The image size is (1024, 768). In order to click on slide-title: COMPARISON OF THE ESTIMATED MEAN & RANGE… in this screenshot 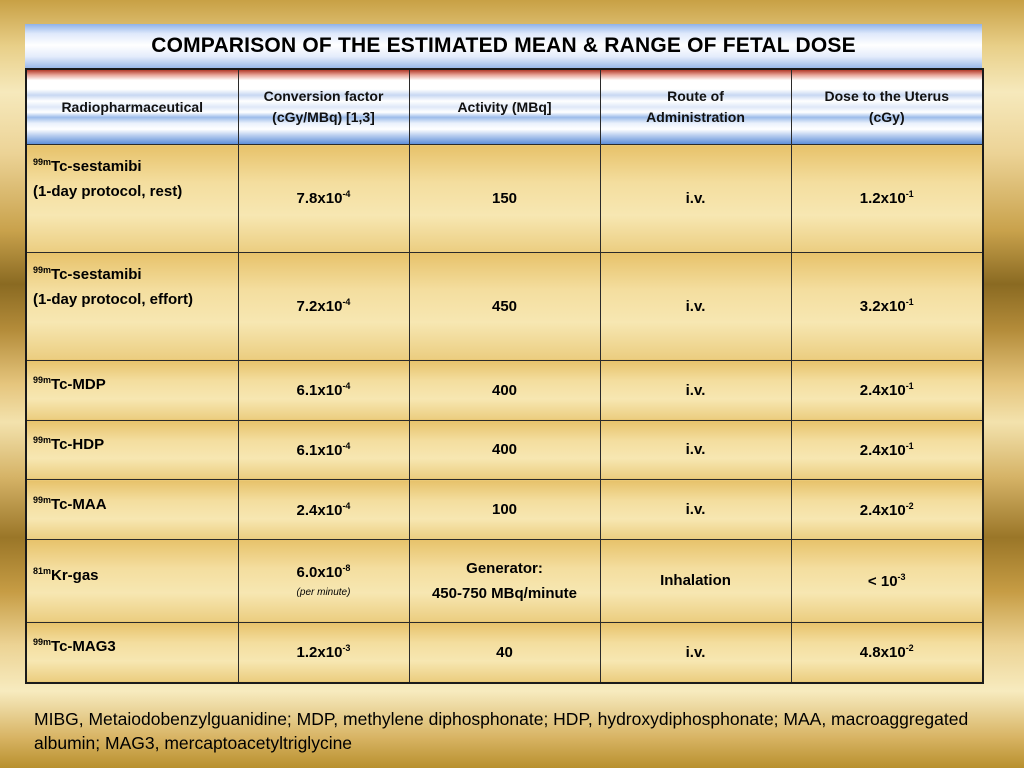, I will do `click(503, 45)`.